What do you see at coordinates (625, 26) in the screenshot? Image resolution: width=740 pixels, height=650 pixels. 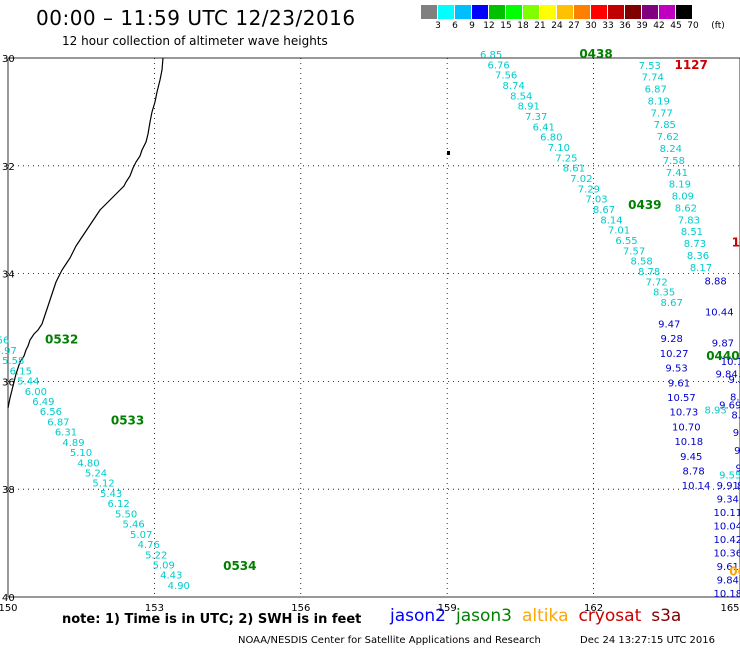 I see `scale-label: 36` at bounding box center [625, 26].